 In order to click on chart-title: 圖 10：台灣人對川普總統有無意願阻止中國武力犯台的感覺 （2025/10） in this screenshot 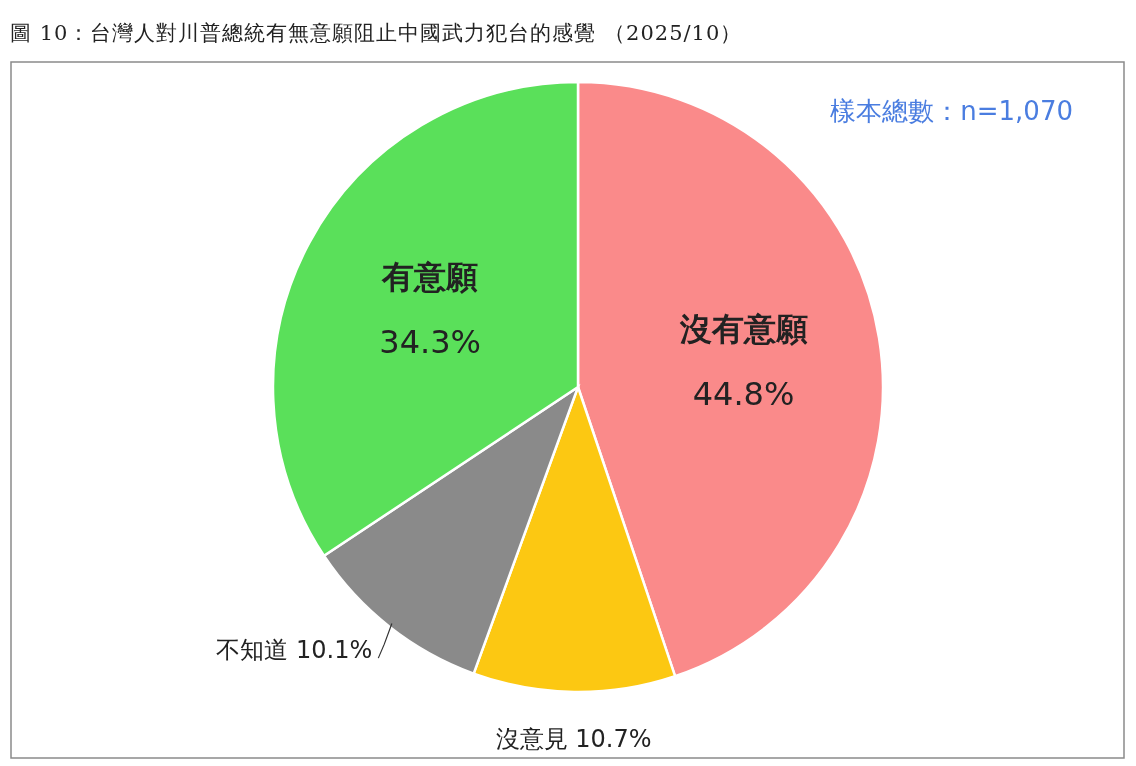, I will do `click(376, 33)`.